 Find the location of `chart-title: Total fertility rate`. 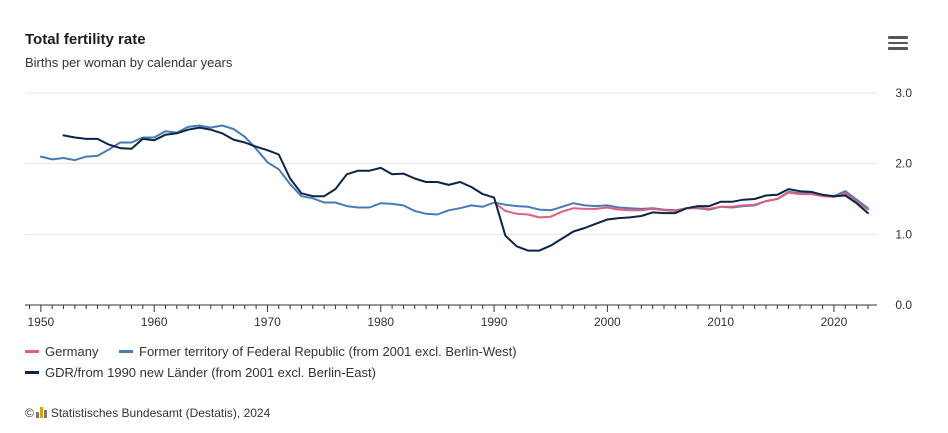

chart-title: Total fertility rate is located at coordinates (85, 39).